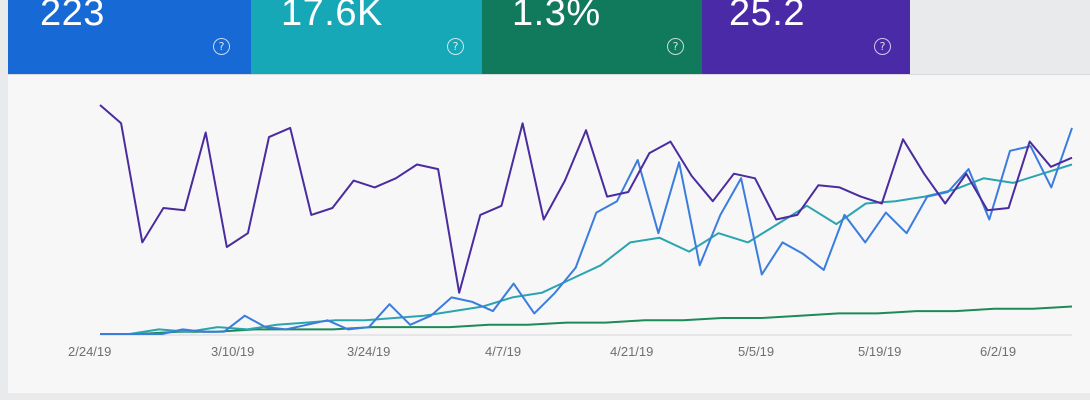  What do you see at coordinates (233, 351) in the screenshot?
I see `x-tick-label: 3/10/19` at bounding box center [233, 351].